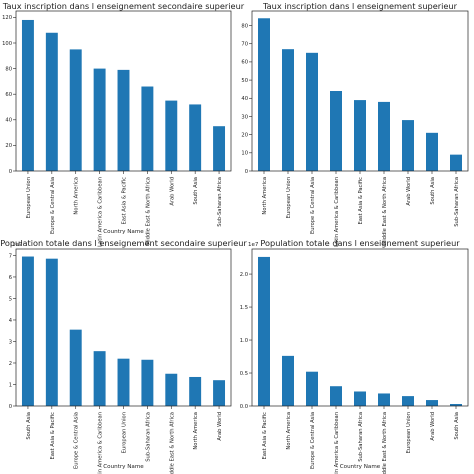 The height and width of the screenshot is (474, 474). Describe the element at coordinates (10, 364) in the screenshot. I see `y-tick-label: 2` at that location.